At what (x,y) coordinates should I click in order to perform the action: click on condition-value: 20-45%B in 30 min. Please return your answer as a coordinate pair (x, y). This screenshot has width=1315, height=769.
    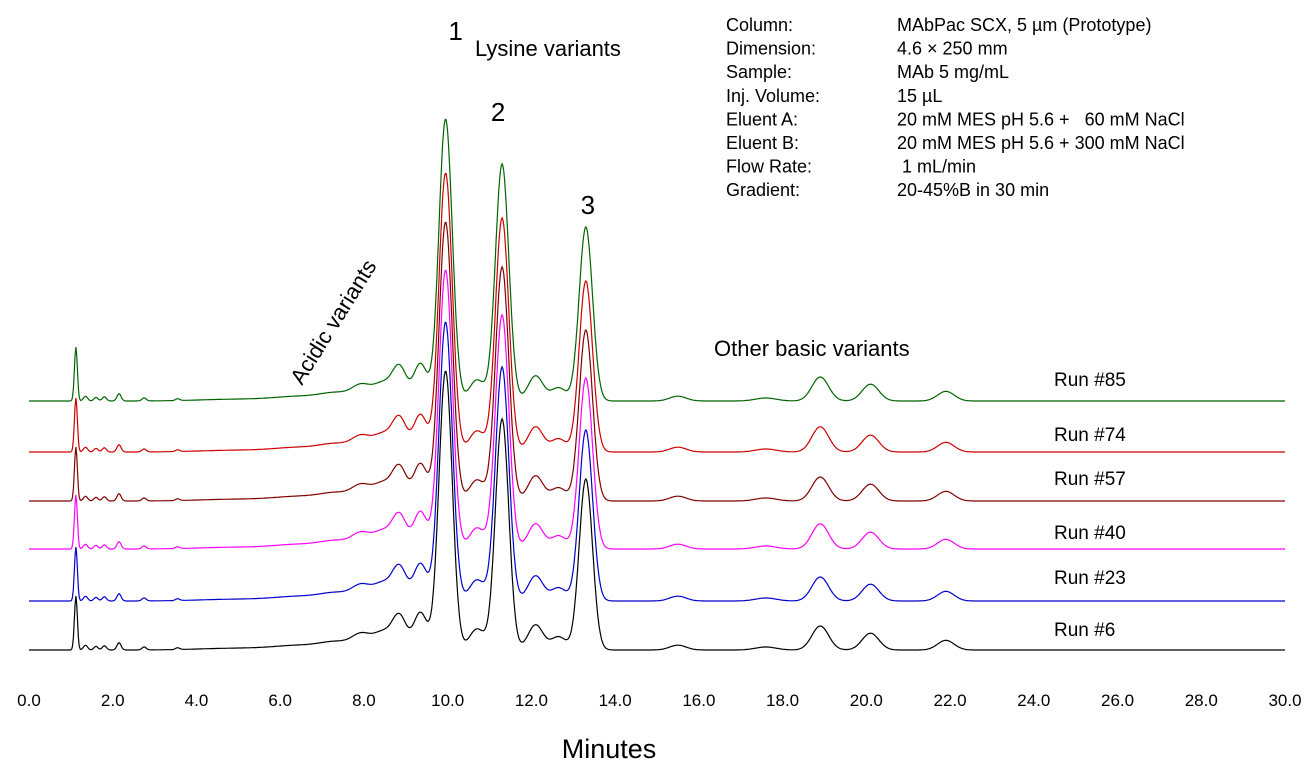
    Looking at the image, I should click on (973, 190).